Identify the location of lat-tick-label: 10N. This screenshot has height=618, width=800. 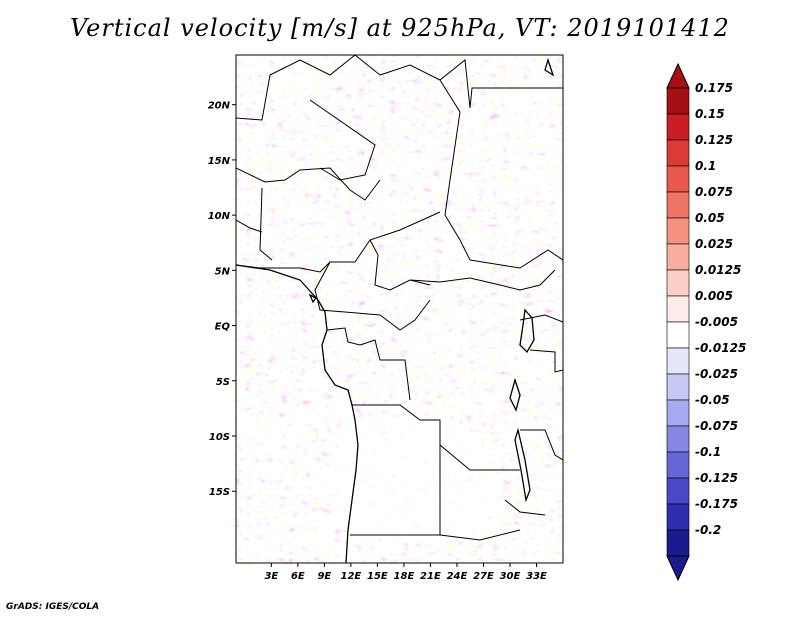
(219, 216).